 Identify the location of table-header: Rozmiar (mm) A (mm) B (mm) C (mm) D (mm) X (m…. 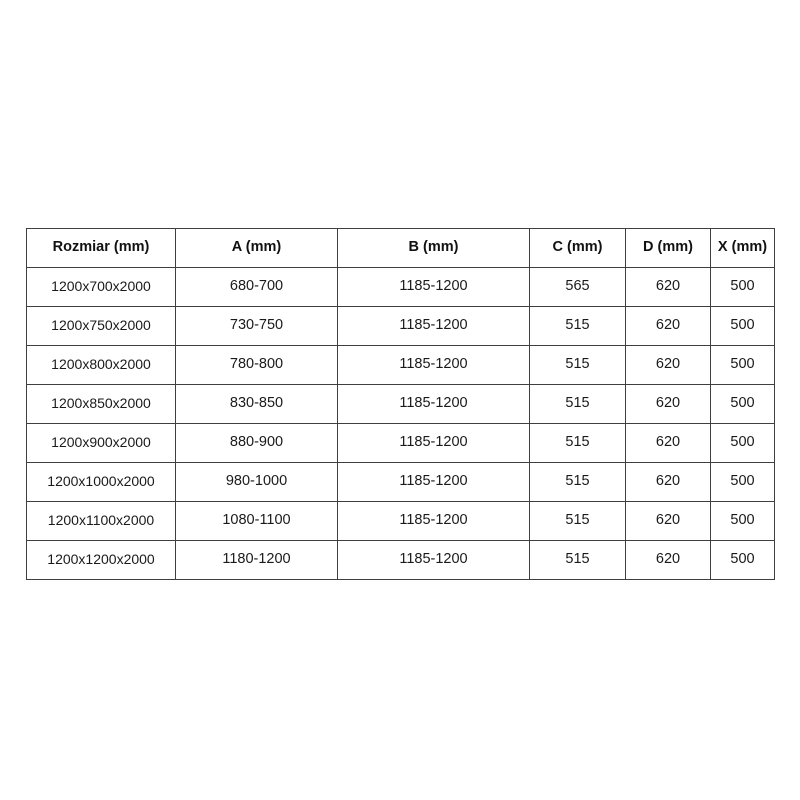
(400, 248).